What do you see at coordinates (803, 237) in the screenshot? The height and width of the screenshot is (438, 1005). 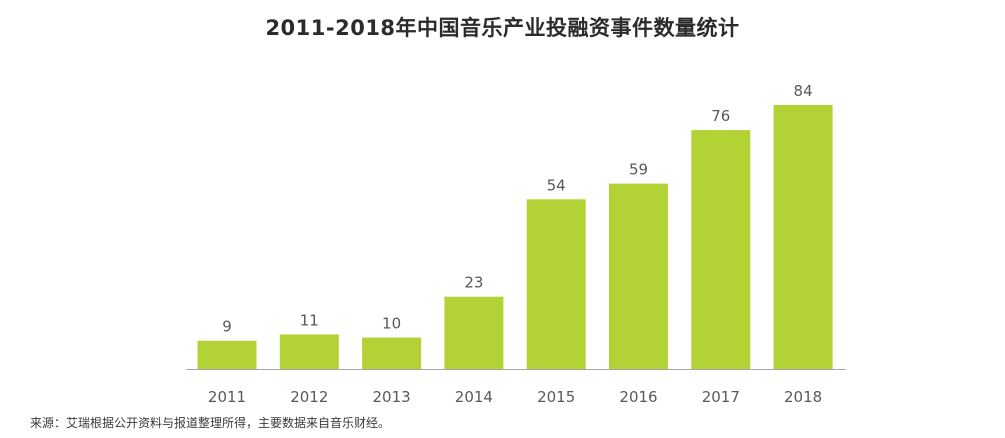 I see `bar-2018` at bounding box center [803, 237].